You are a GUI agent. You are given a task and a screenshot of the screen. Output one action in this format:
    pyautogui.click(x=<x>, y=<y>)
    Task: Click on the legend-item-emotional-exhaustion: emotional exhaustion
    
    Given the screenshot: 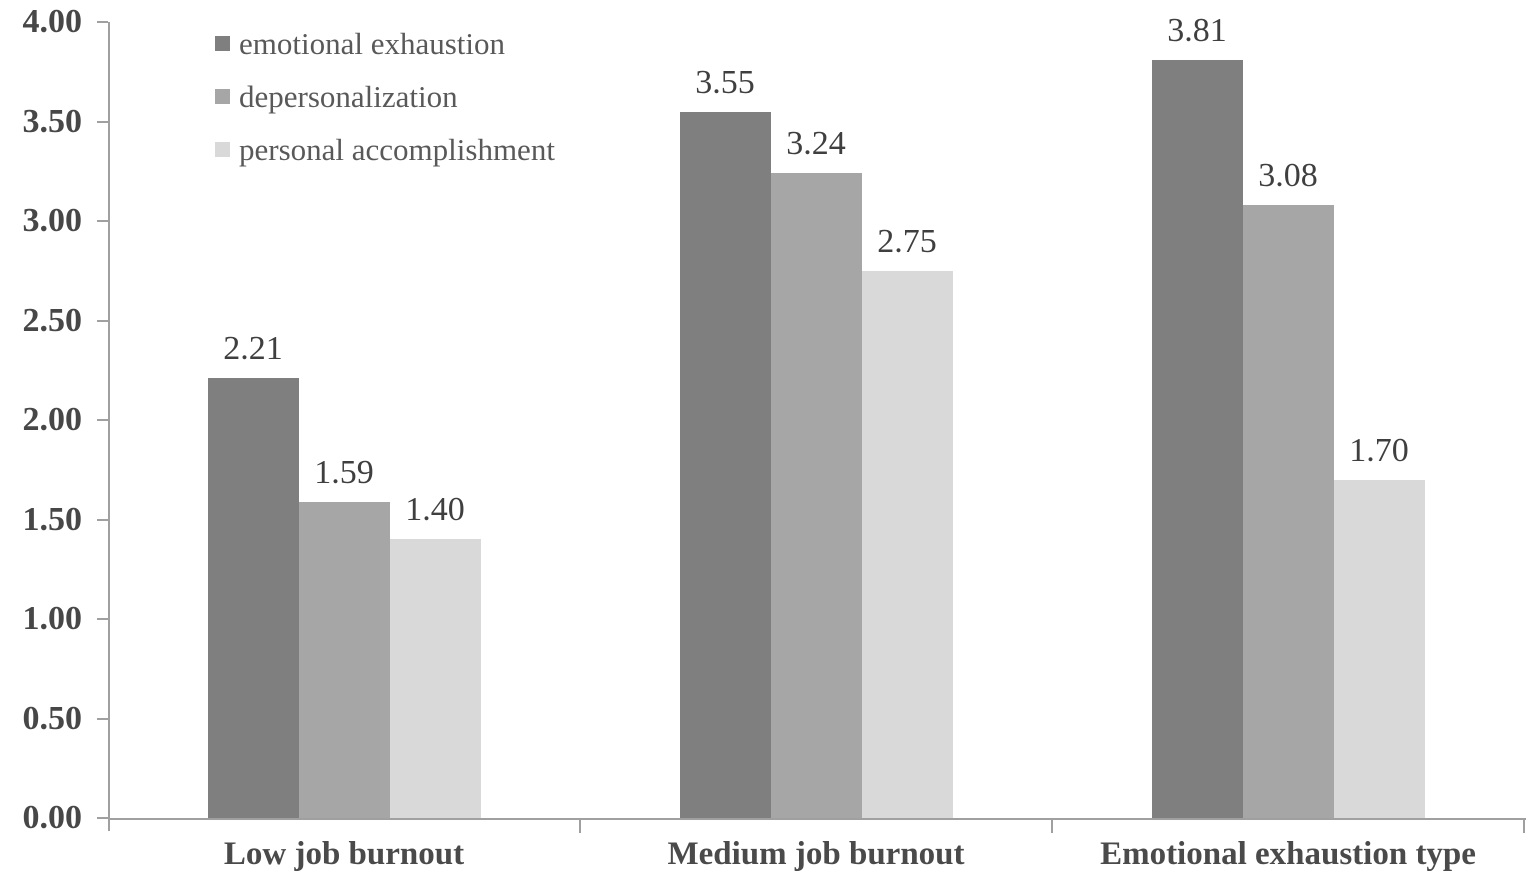 What is the action you would take?
    pyautogui.click(x=385, y=43)
    